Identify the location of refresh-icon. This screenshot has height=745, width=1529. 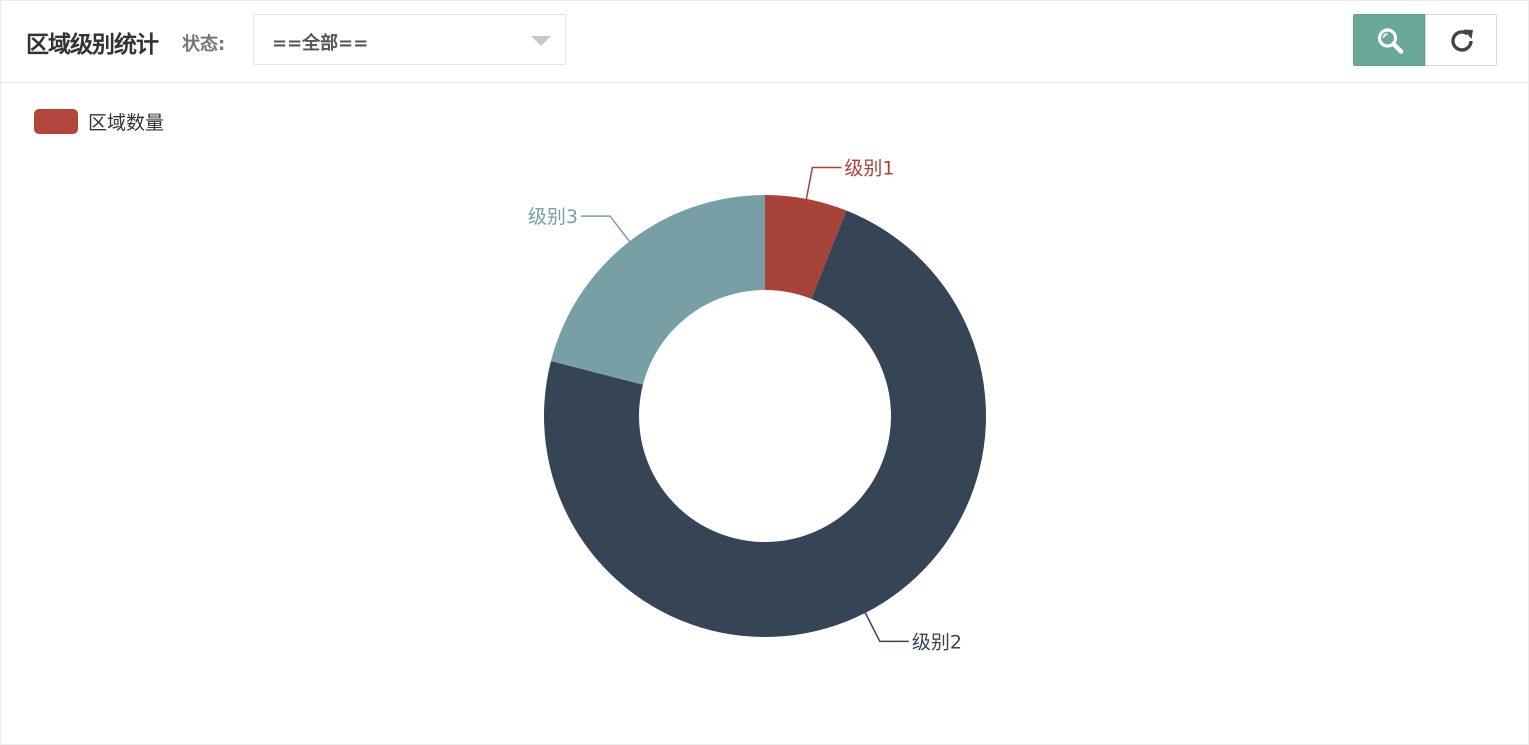
(1462, 40).